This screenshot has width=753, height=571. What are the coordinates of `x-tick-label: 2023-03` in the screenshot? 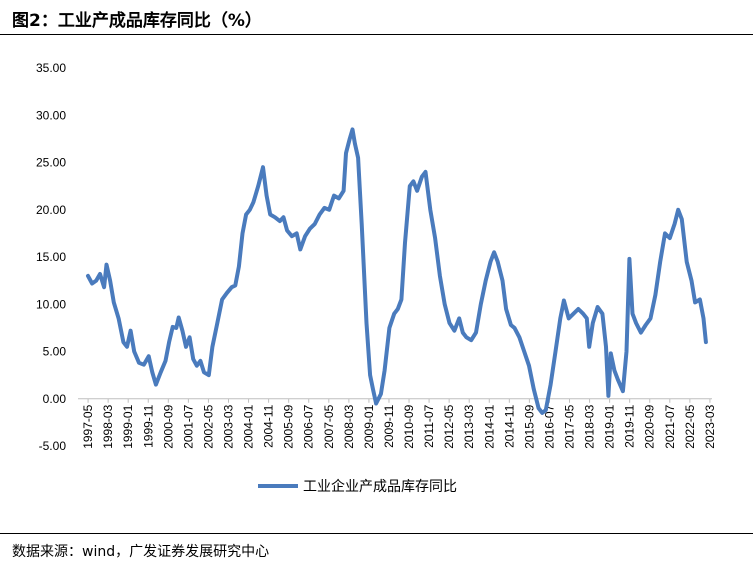 It's located at (710, 426).